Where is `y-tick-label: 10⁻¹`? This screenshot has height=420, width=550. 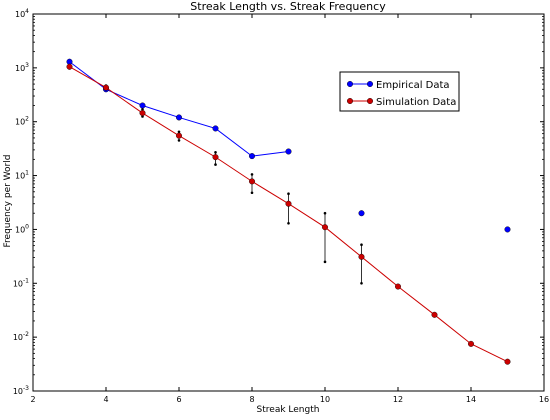 y-tick-label: 10⁻¹ is located at coordinates (21, 282).